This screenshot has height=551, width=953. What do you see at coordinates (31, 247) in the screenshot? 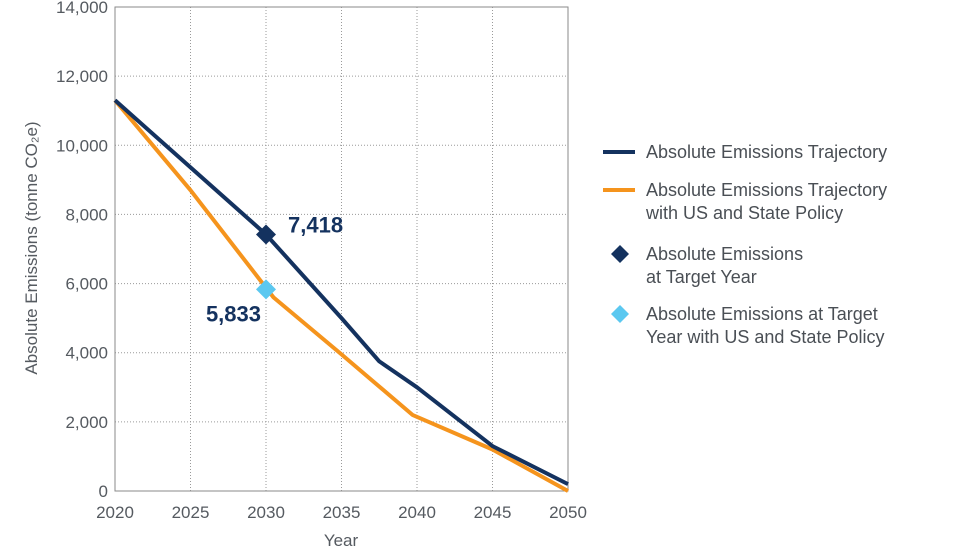
I see `y-axis-title: Absolute Emissions (tonne CO₂e)` at bounding box center [31, 247].